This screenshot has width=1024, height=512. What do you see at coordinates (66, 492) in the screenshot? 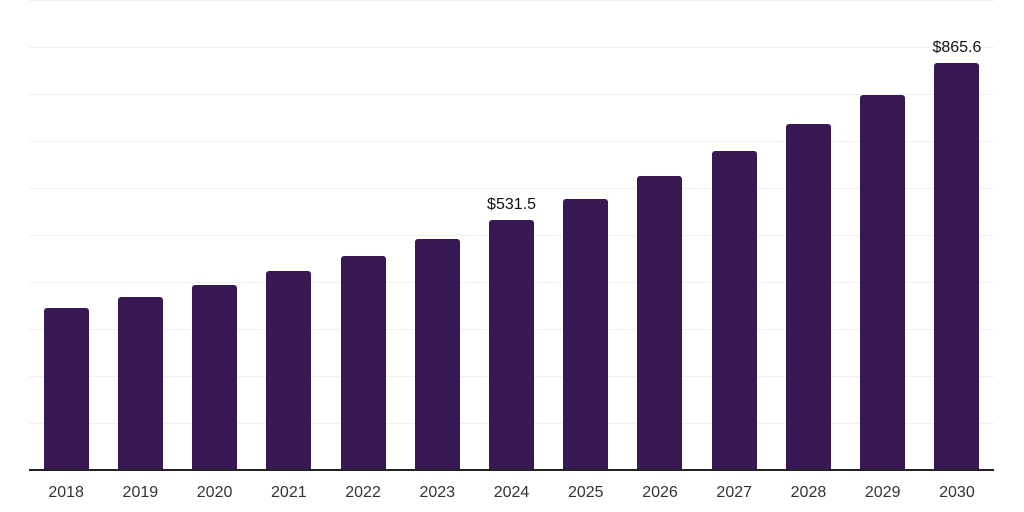
I see `x-tick-label-2018: 2018` at bounding box center [66, 492].